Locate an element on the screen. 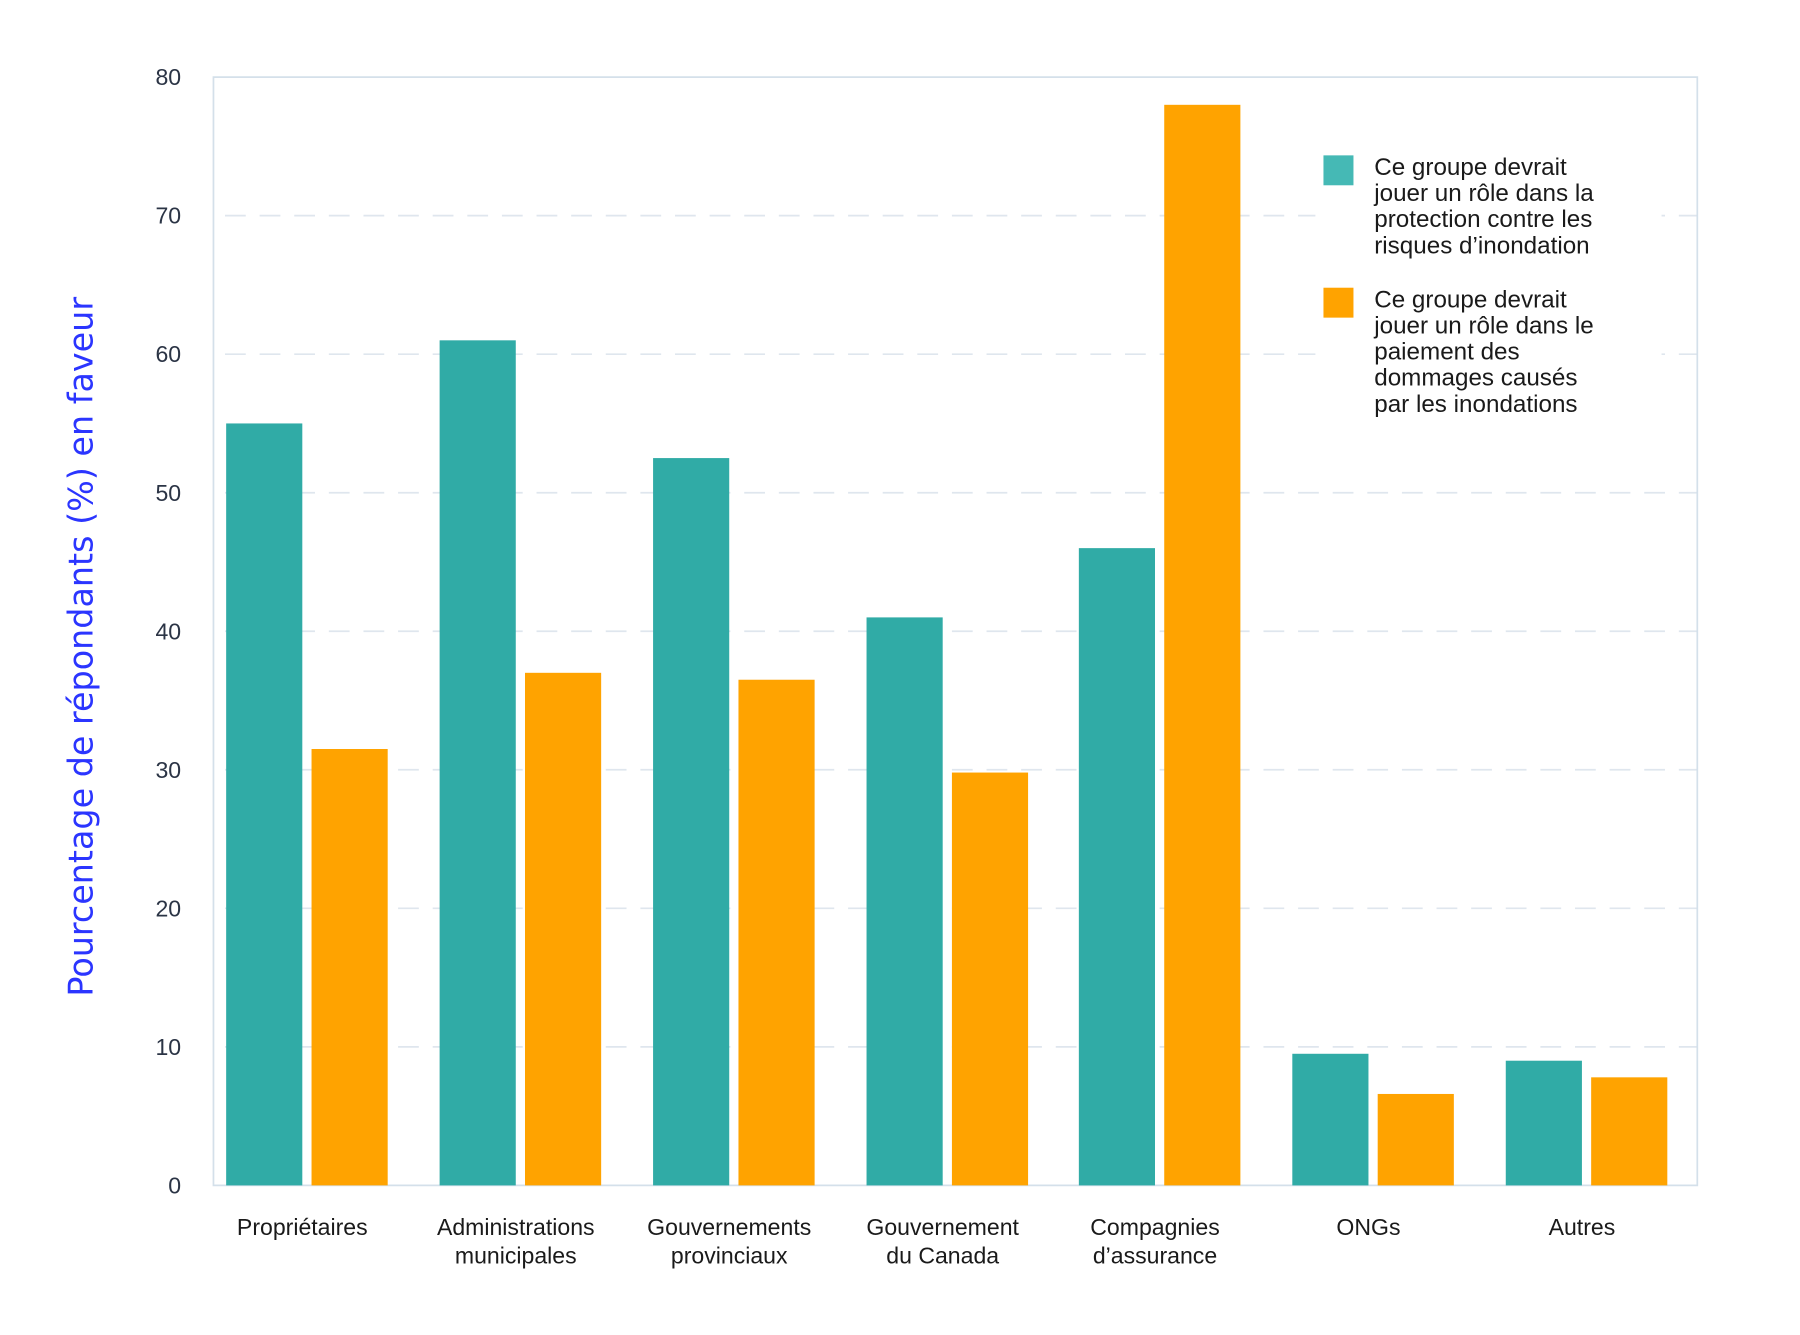  x-tick-label: provinciaux is located at coordinates (729, 1256).